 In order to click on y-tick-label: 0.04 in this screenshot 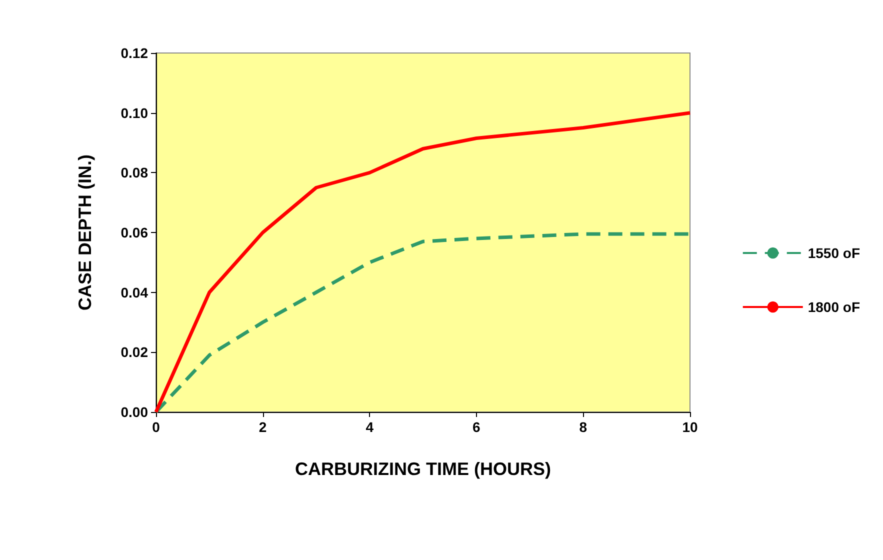, I will do `click(134, 292)`.